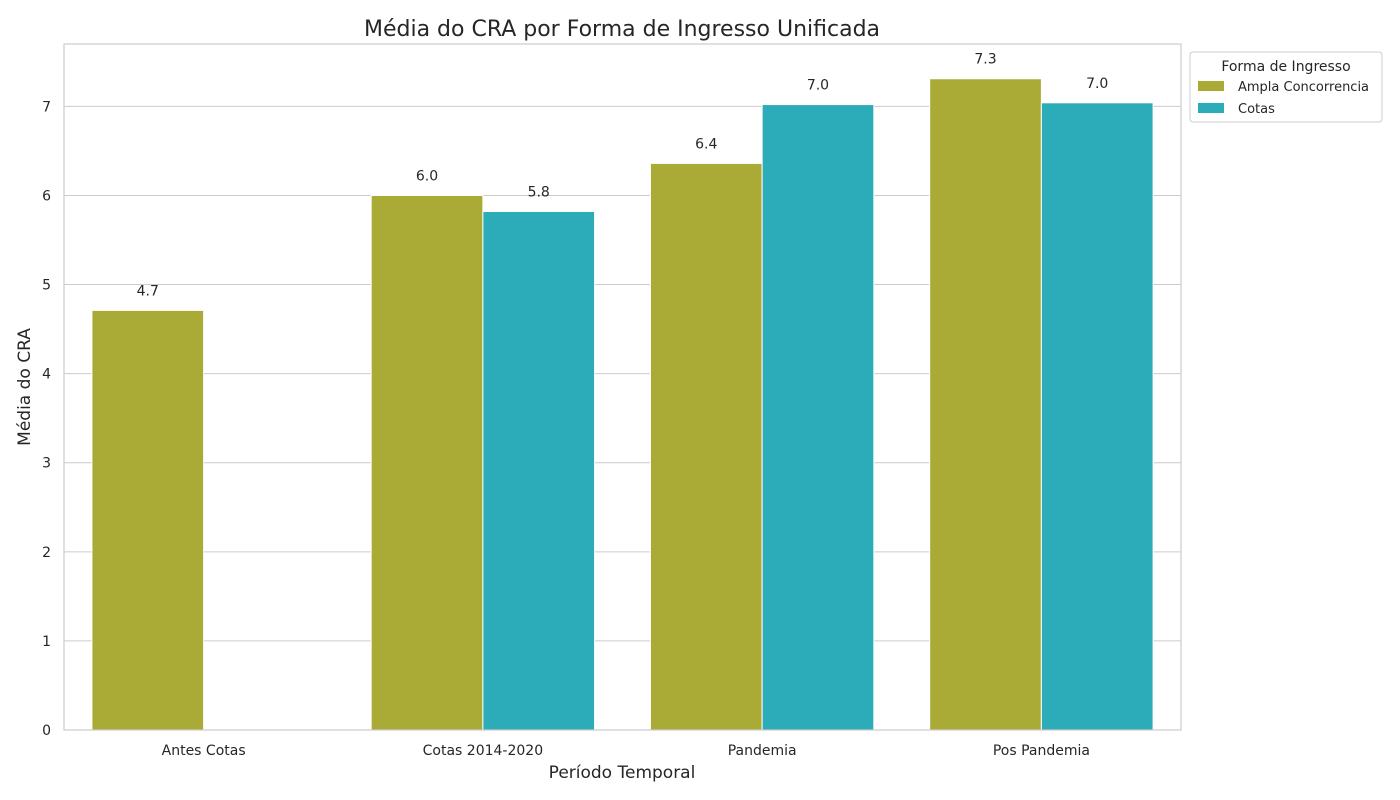 The width and height of the screenshot is (1400, 800). Describe the element at coordinates (622, 773) in the screenshot. I see `x-axis-label: Período Temporal` at that location.